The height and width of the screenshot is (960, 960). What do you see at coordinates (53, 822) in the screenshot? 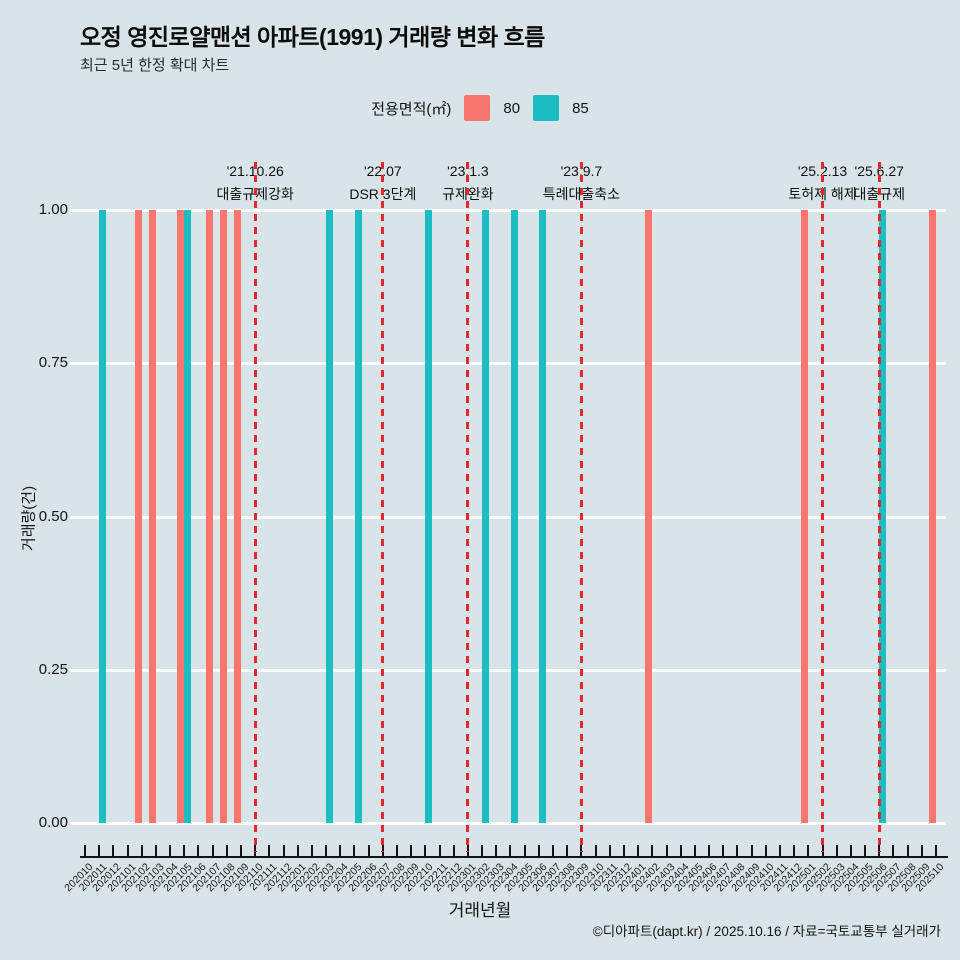
I see `y-tick-label: 0.00` at bounding box center [53, 822].